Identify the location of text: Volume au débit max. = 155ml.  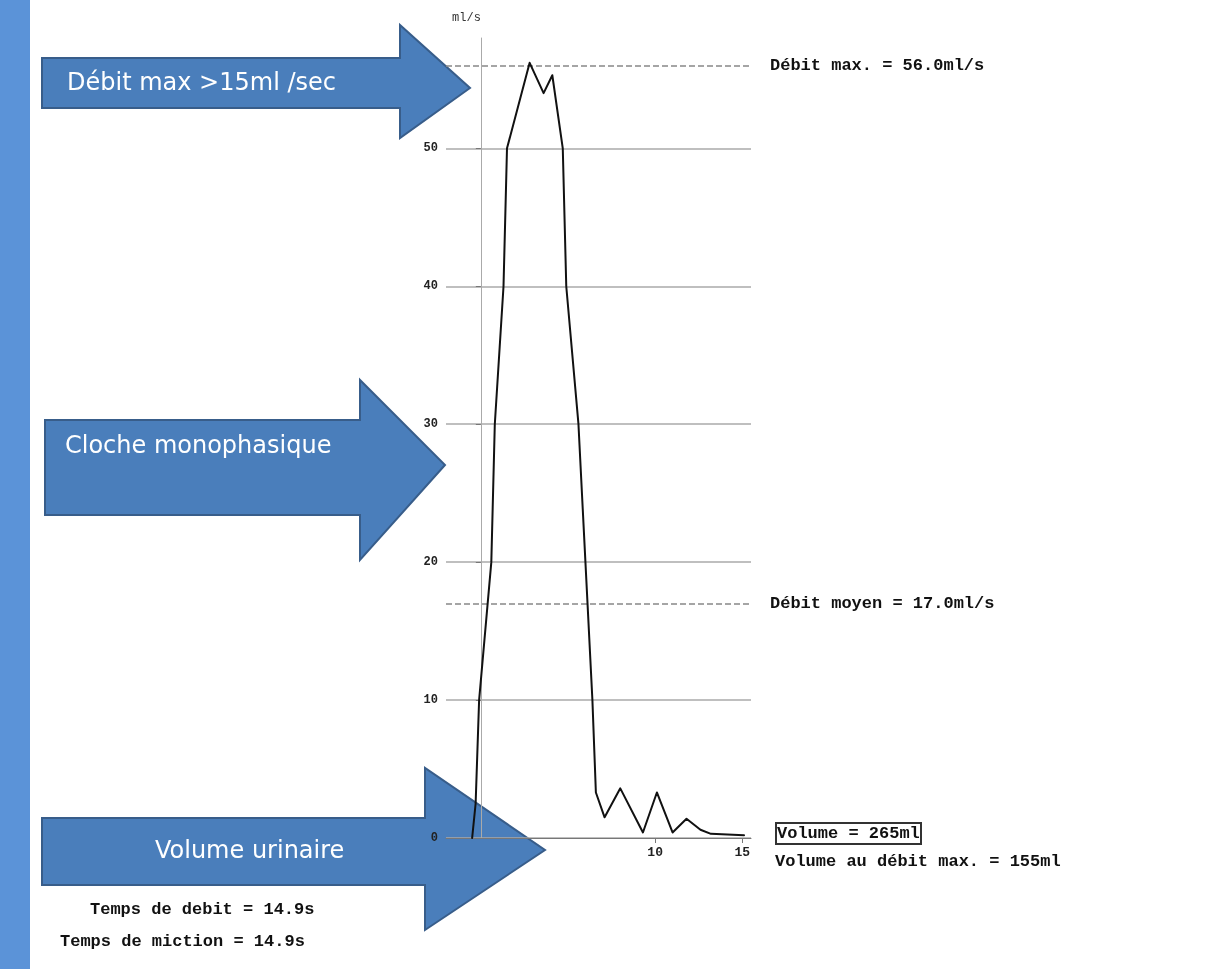
(918, 861).